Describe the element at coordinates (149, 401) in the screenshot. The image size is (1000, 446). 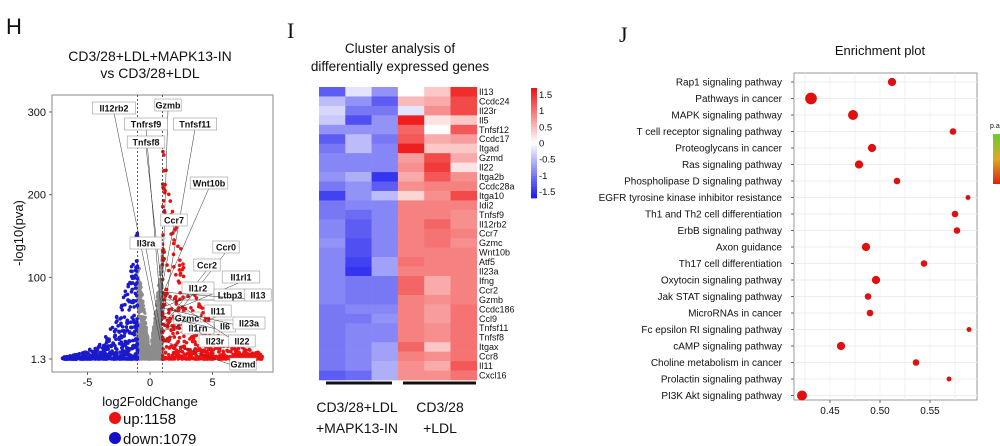
I see `volcano-xlabel: log2FoldChange` at that location.